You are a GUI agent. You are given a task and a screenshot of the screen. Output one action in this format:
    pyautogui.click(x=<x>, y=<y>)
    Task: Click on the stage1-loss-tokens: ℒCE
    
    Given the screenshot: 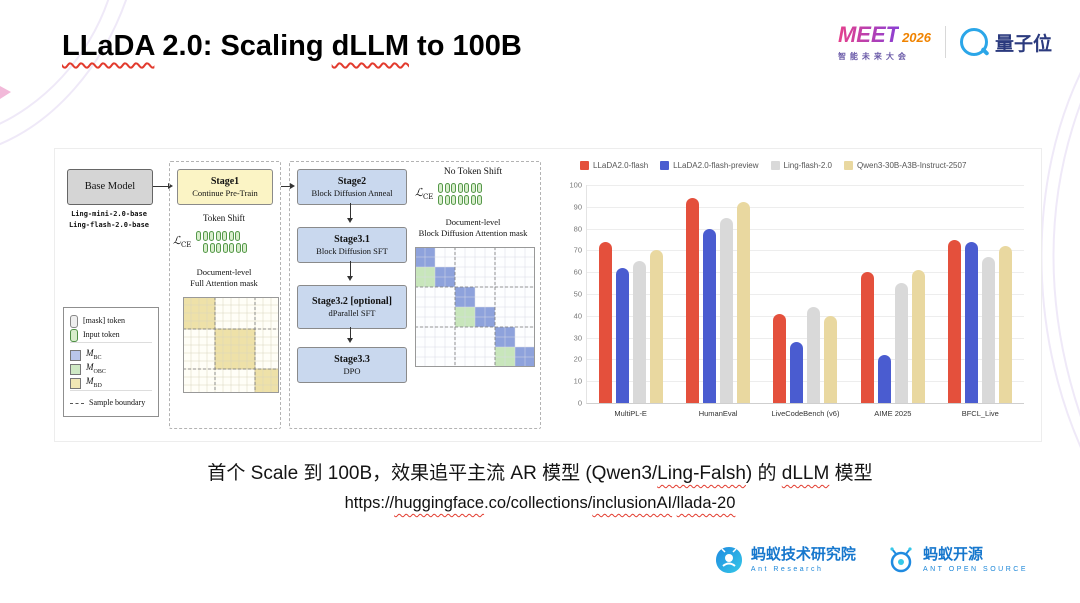 What is the action you would take?
    pyautogui.click(x=210, y=242)
    